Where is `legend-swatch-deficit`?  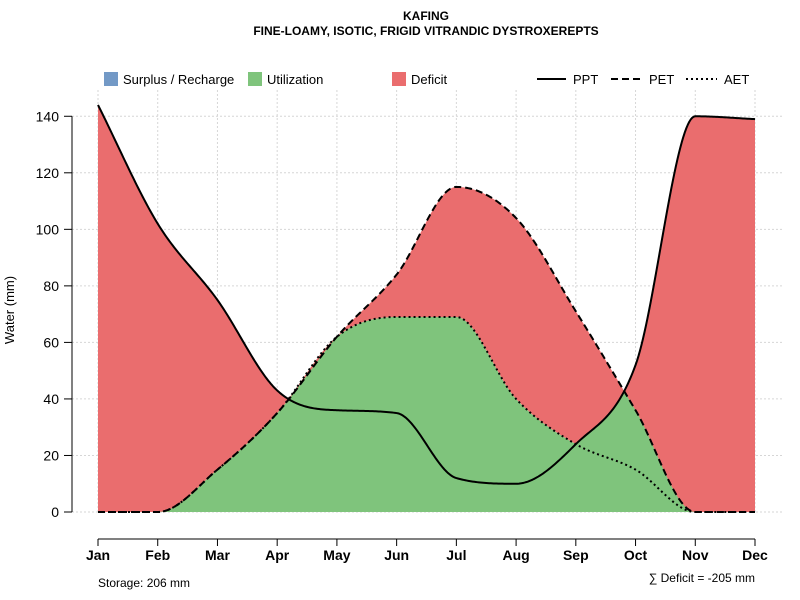 legend-swatch-deficit is located at coordinates (399, 79).